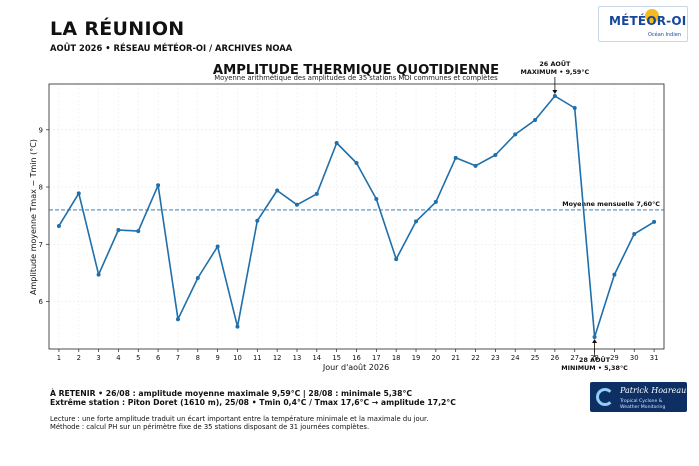  Describe the element at coordinates (41, 130) in the screenshot. I see `y-tick-label: 9` at that location.